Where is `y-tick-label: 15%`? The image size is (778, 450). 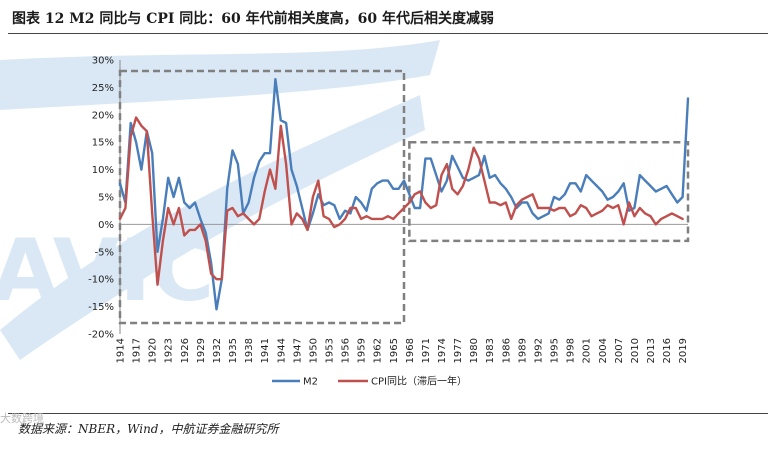 y-tick-label: 15% is located at coordinates (103, 143).